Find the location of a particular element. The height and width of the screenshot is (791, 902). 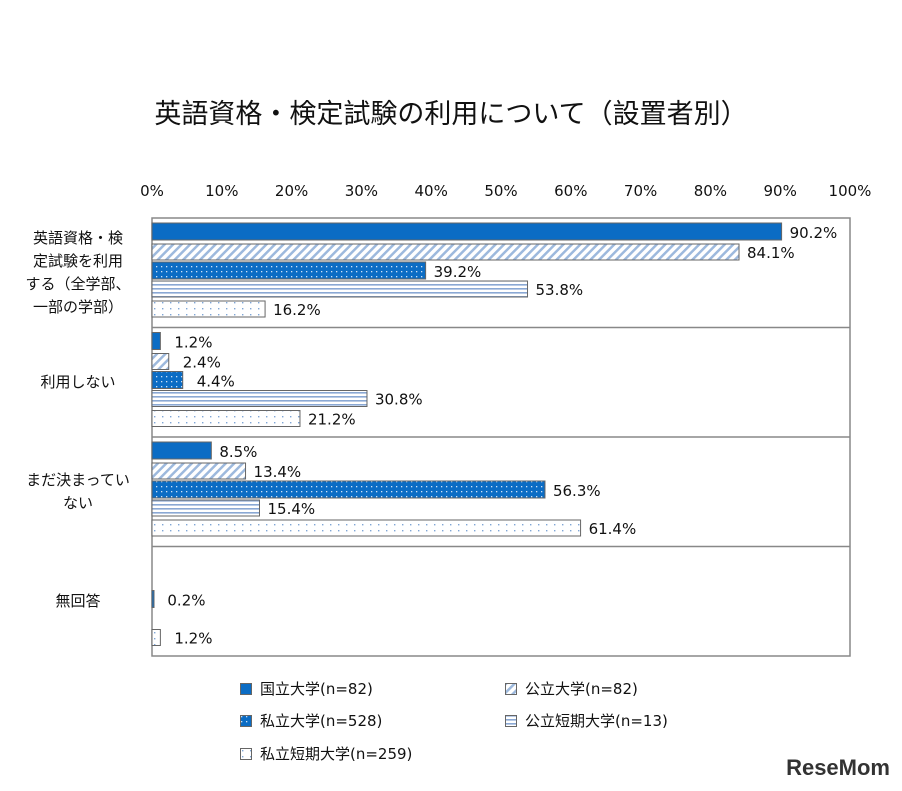

category-label-line: まだ決まってい is located at coordinates (78, 479).